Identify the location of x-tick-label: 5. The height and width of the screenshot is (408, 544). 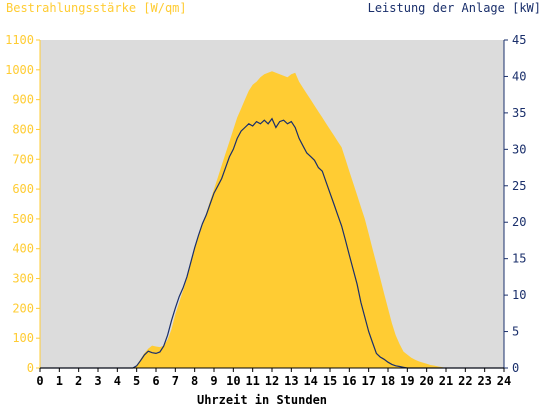
(136, 381).